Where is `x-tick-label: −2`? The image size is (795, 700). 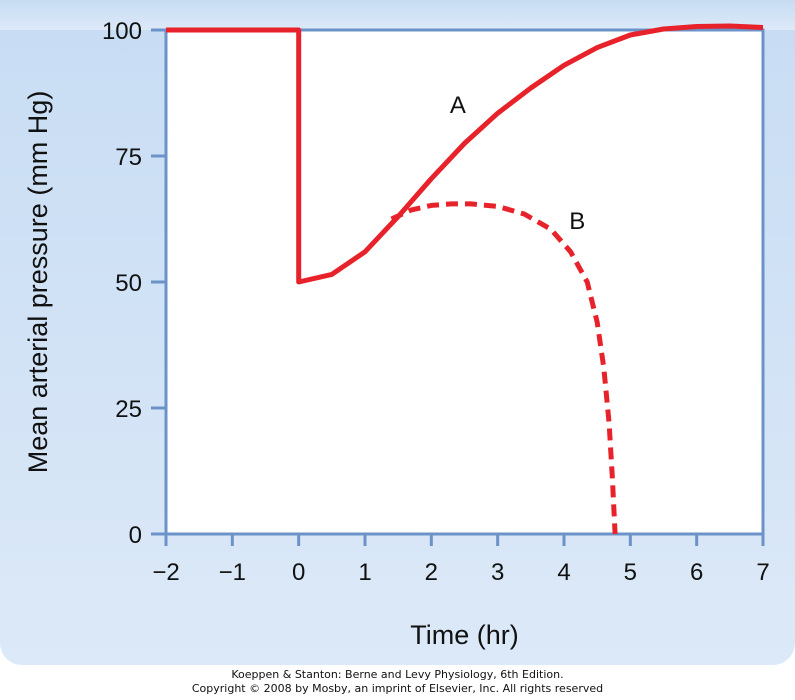
x-tick-label: −2 is located at coordinates (165, 572).